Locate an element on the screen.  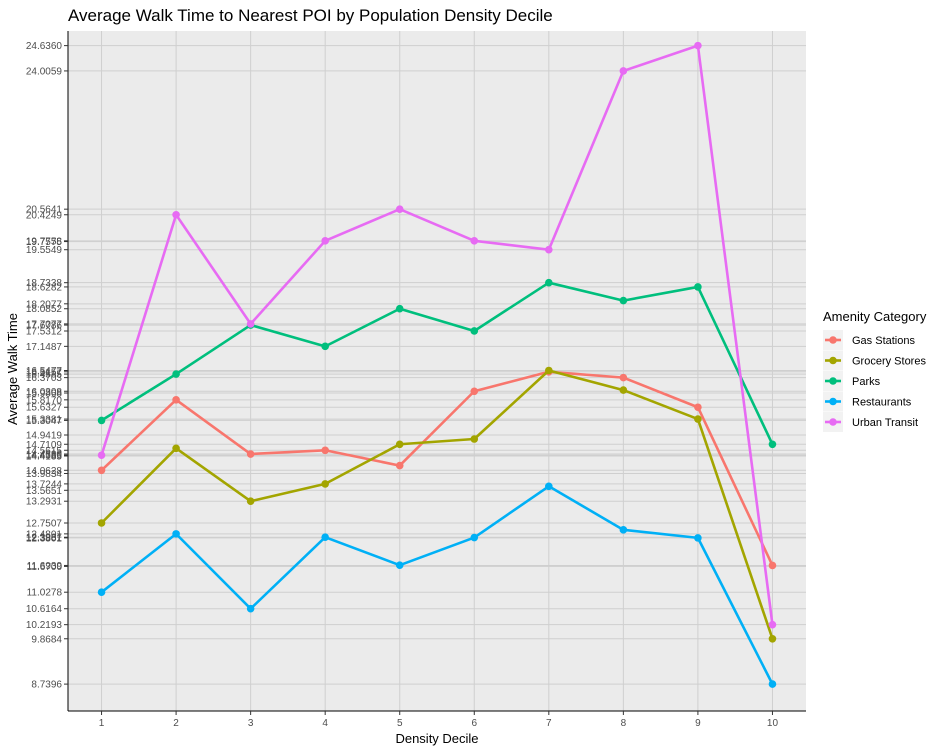
y-tick-label: 24.0059 is located at coordinates (44, 71).